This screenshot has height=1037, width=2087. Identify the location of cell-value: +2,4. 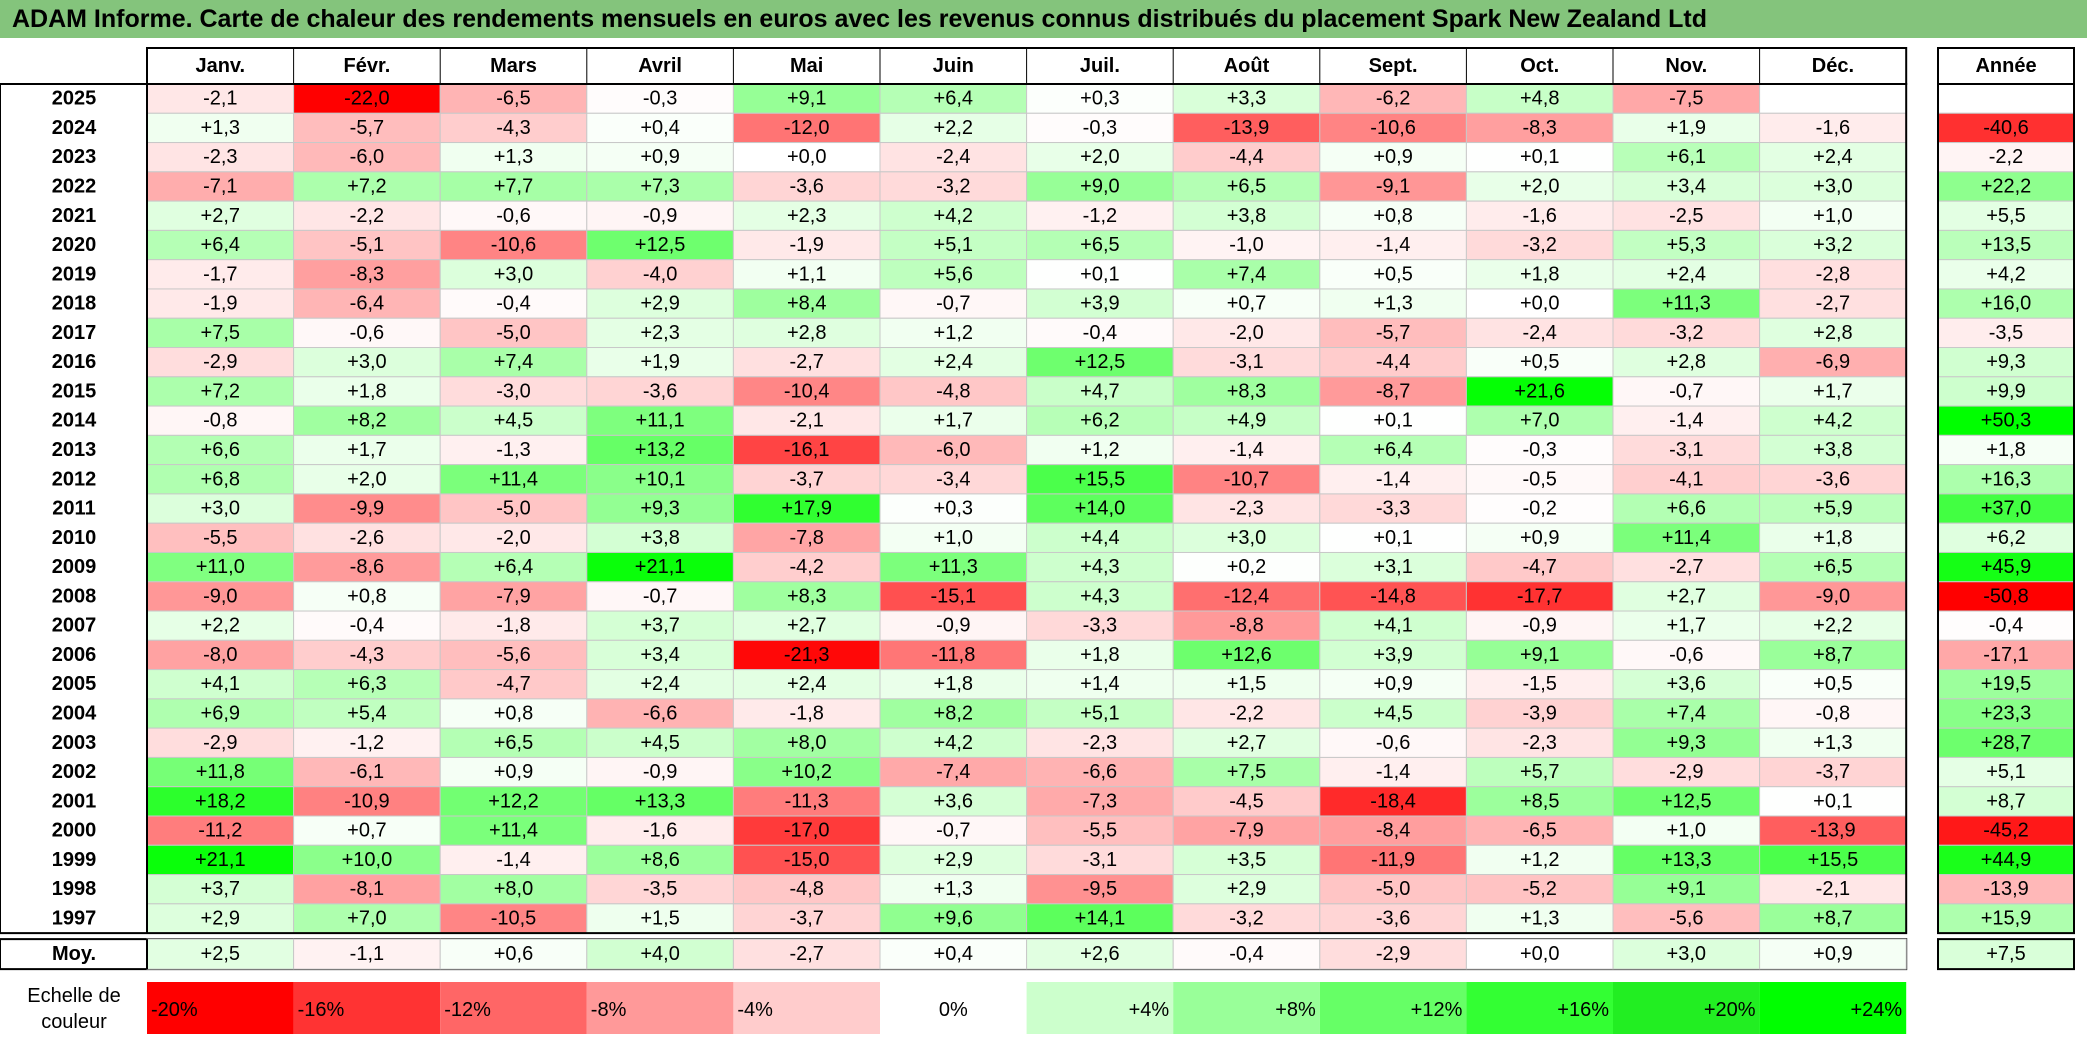
(806, 684).